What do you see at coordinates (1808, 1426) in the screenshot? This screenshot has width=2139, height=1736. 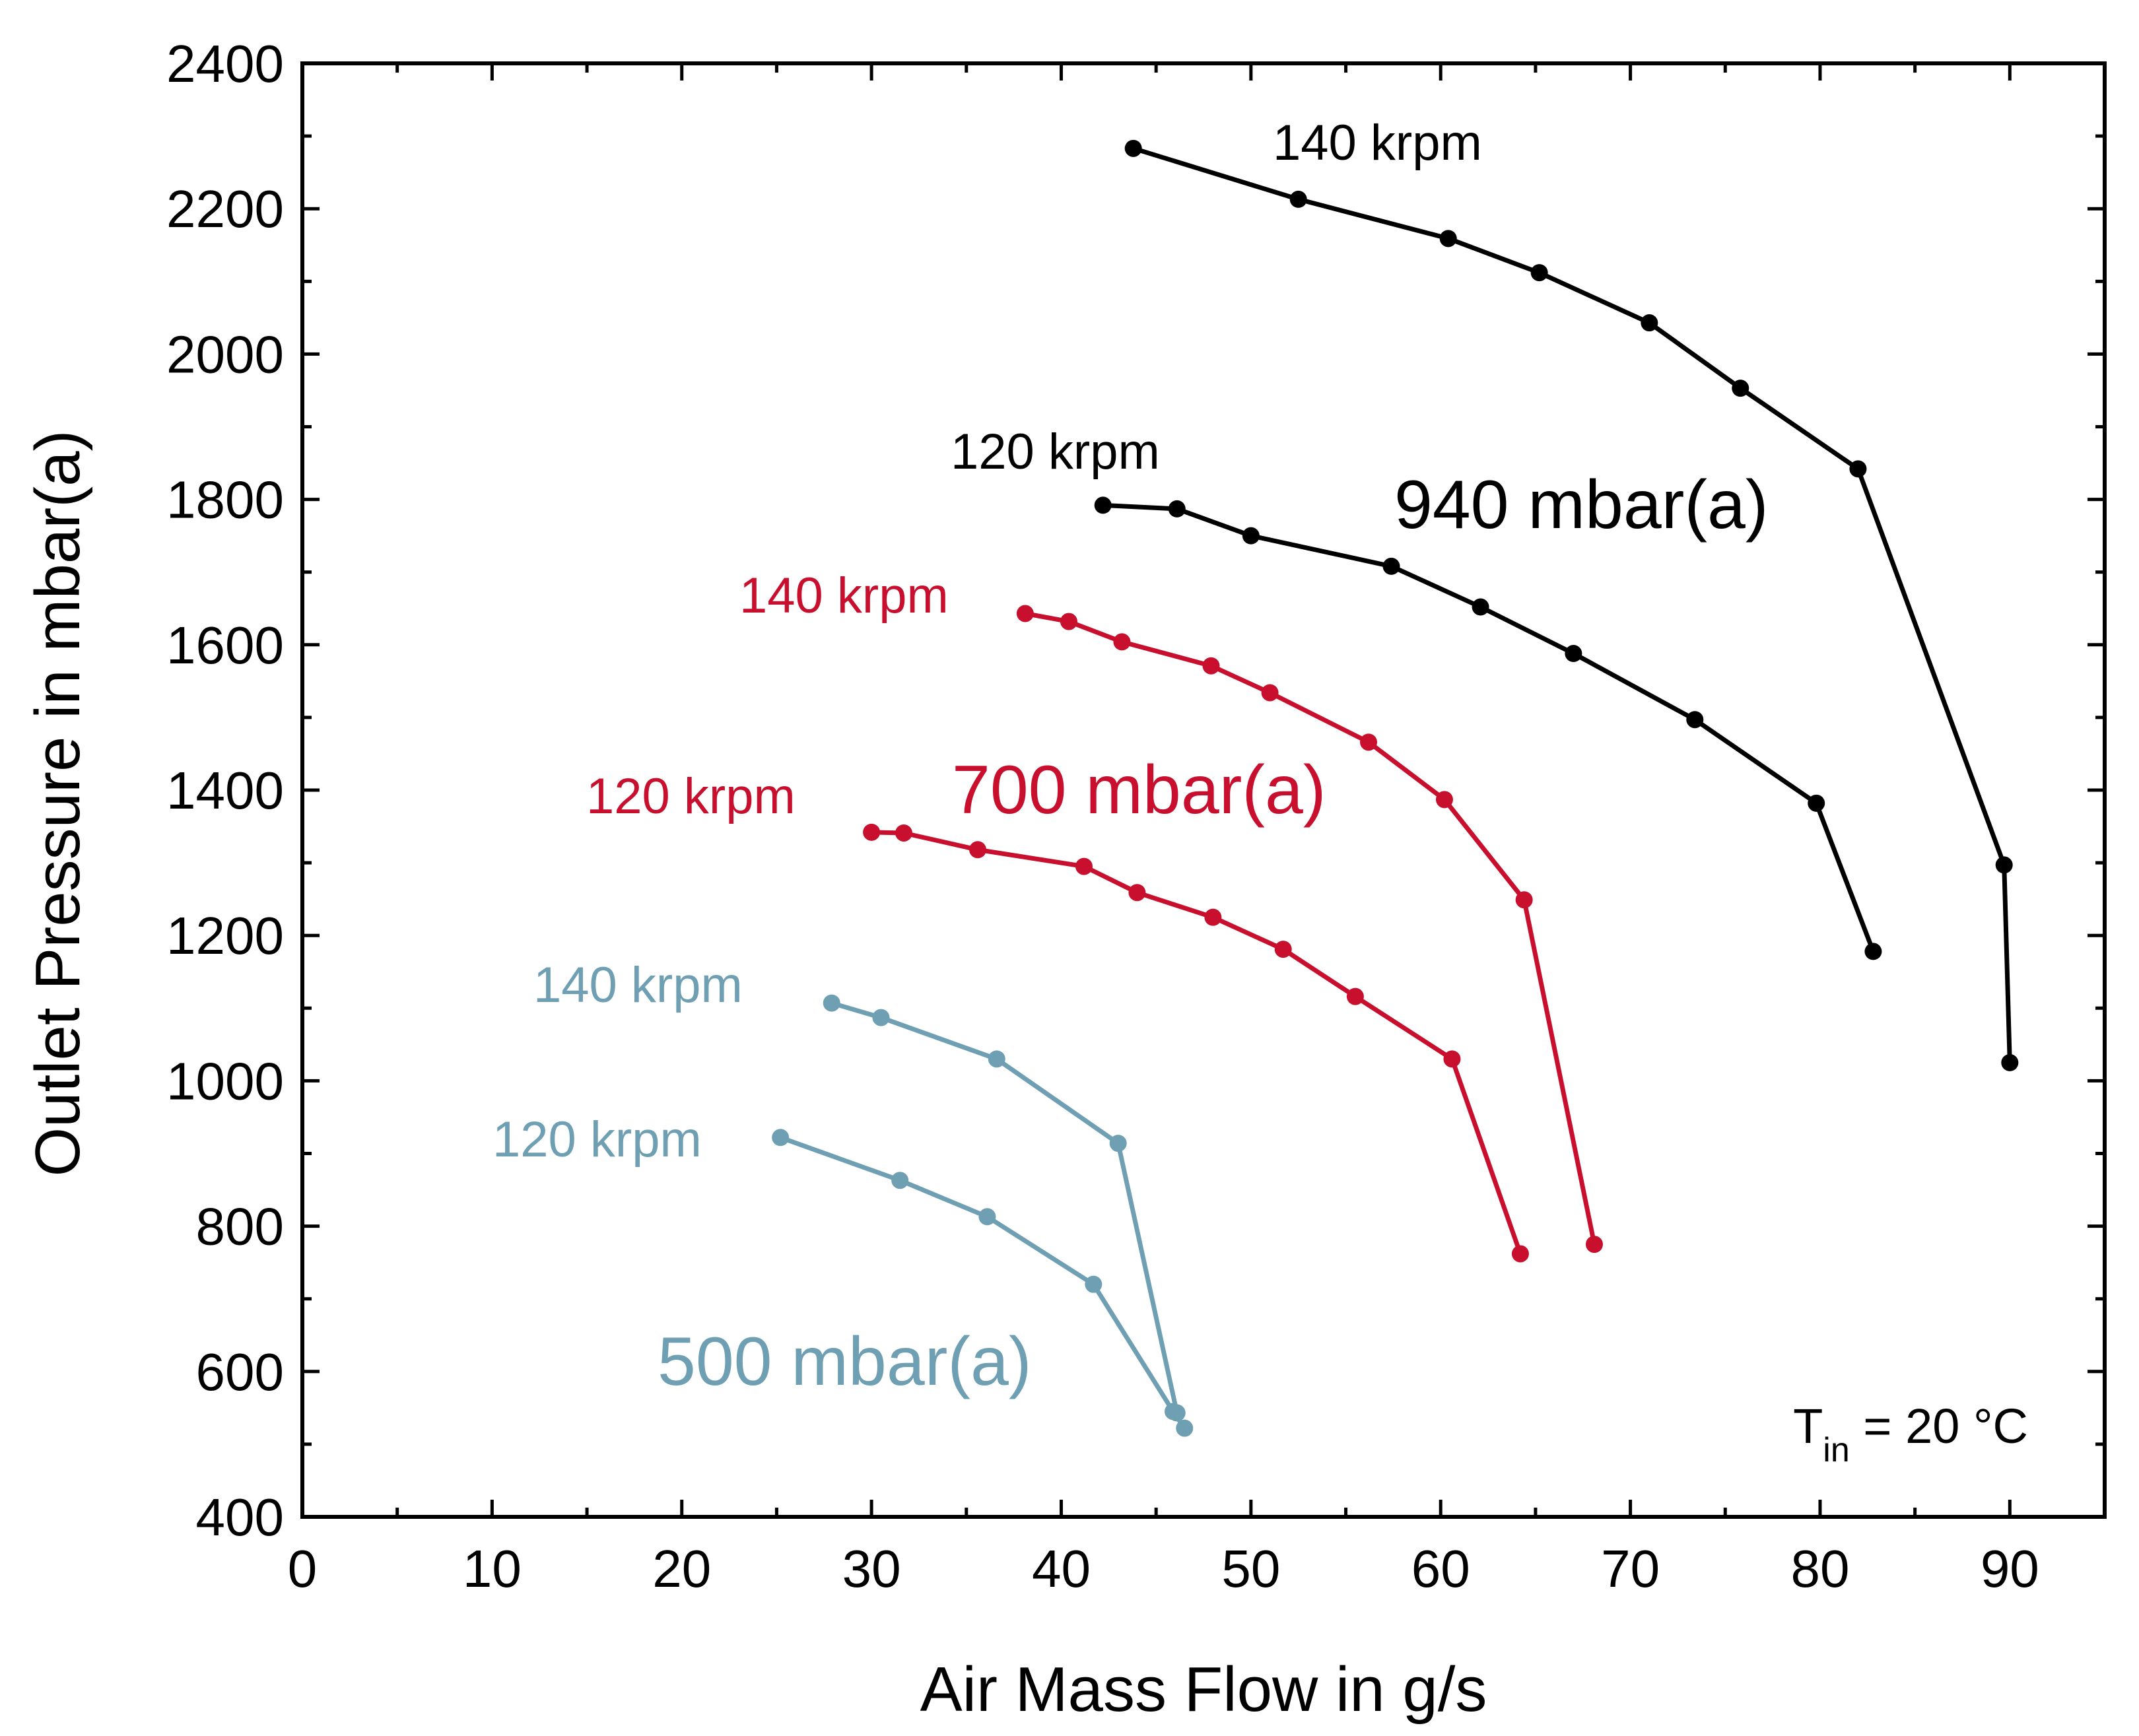 I see `temperature-note-symbol: T` at bounding box center [1808, 1426].